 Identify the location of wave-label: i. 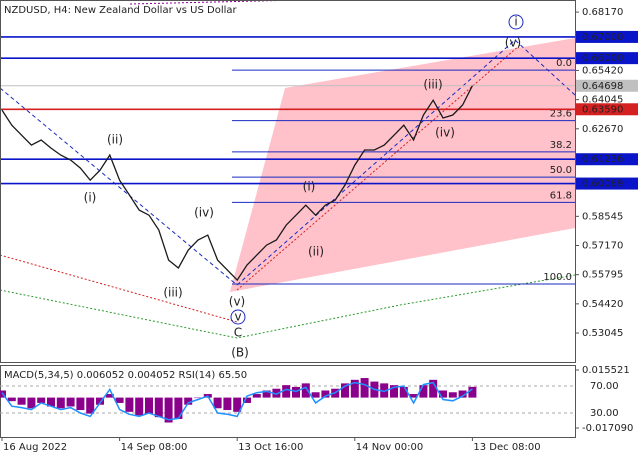
(515, 22).